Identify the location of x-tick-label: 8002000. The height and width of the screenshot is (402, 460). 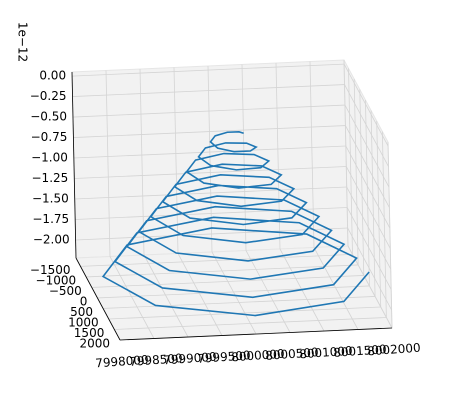
(394, 350).